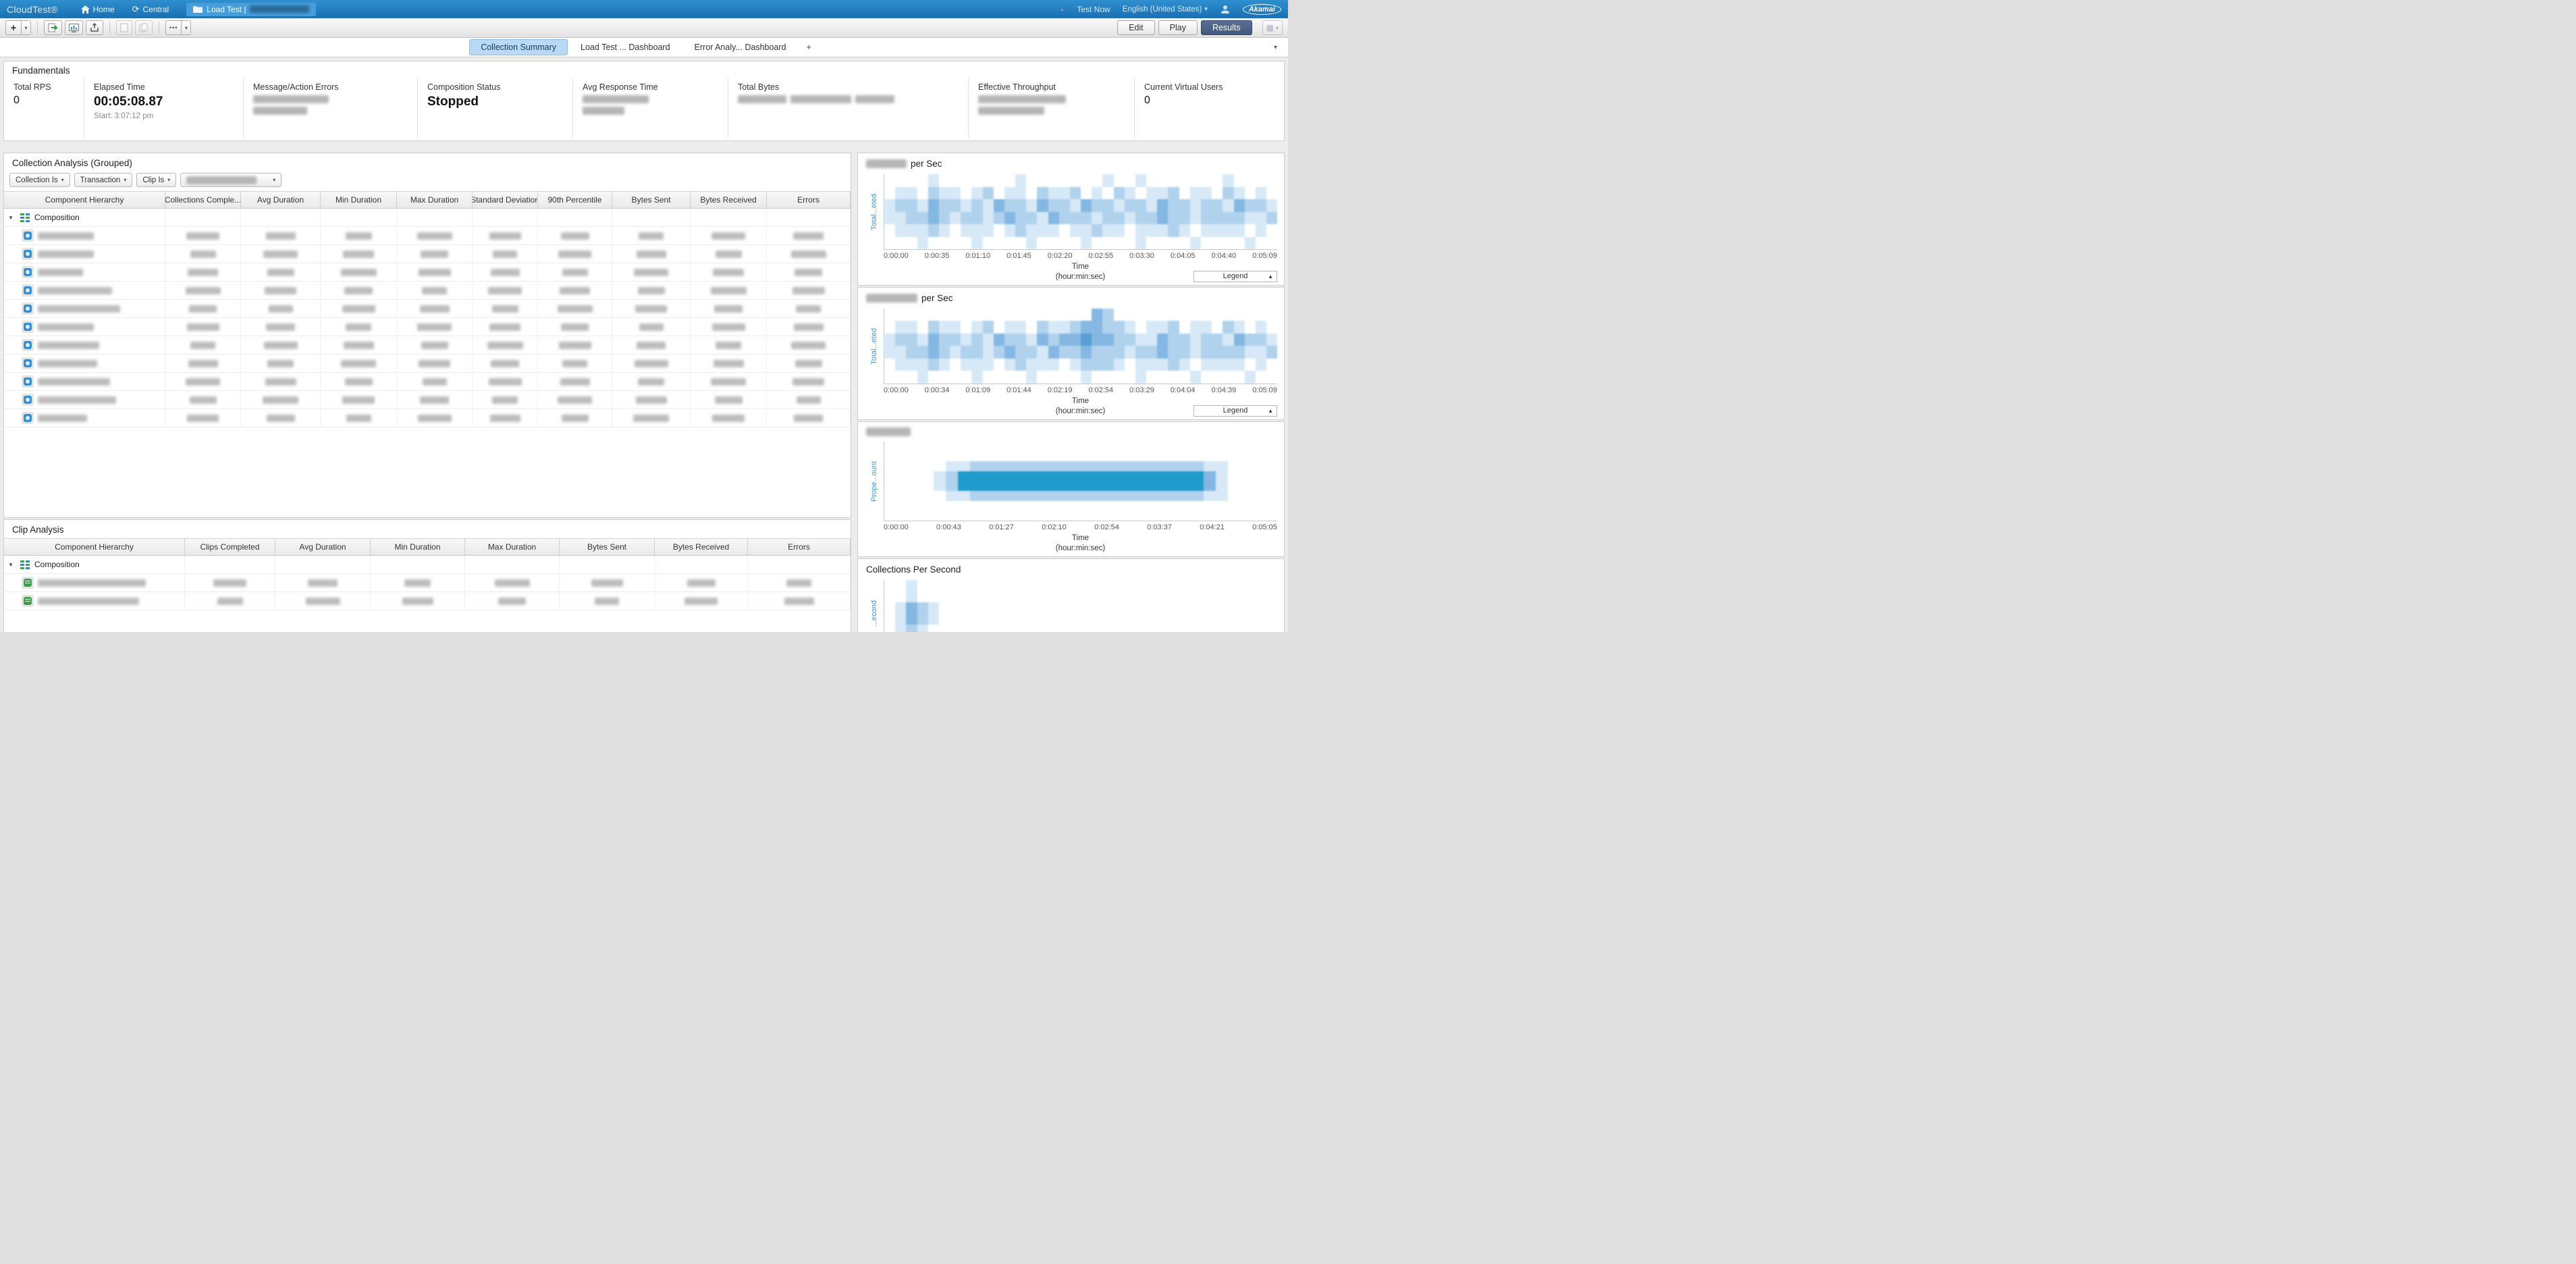 This screenshot has height=1264, width=2576. Describe the element at coordinates (98, 9) in the screenshot. I see `nav-home: Home` at that location.